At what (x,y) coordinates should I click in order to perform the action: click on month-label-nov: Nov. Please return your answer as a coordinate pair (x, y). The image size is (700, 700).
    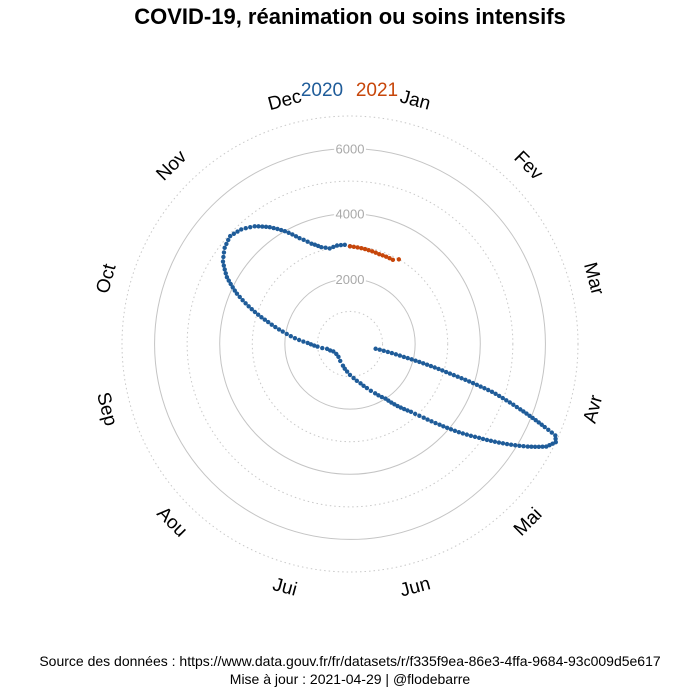
    Looking at the image, I should click on (171, 165).